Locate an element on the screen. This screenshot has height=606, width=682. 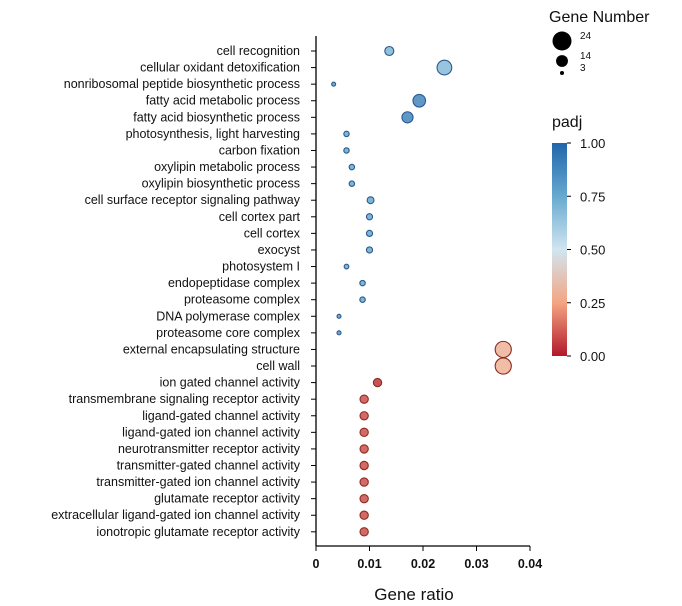
x-tick-label: 0.02 is located at coordinates (423, 564).